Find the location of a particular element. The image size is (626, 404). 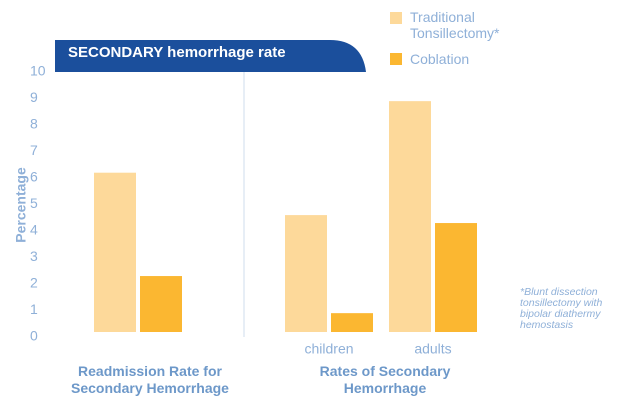

y-tick-label: 4 is located at coordinates (34, 230).